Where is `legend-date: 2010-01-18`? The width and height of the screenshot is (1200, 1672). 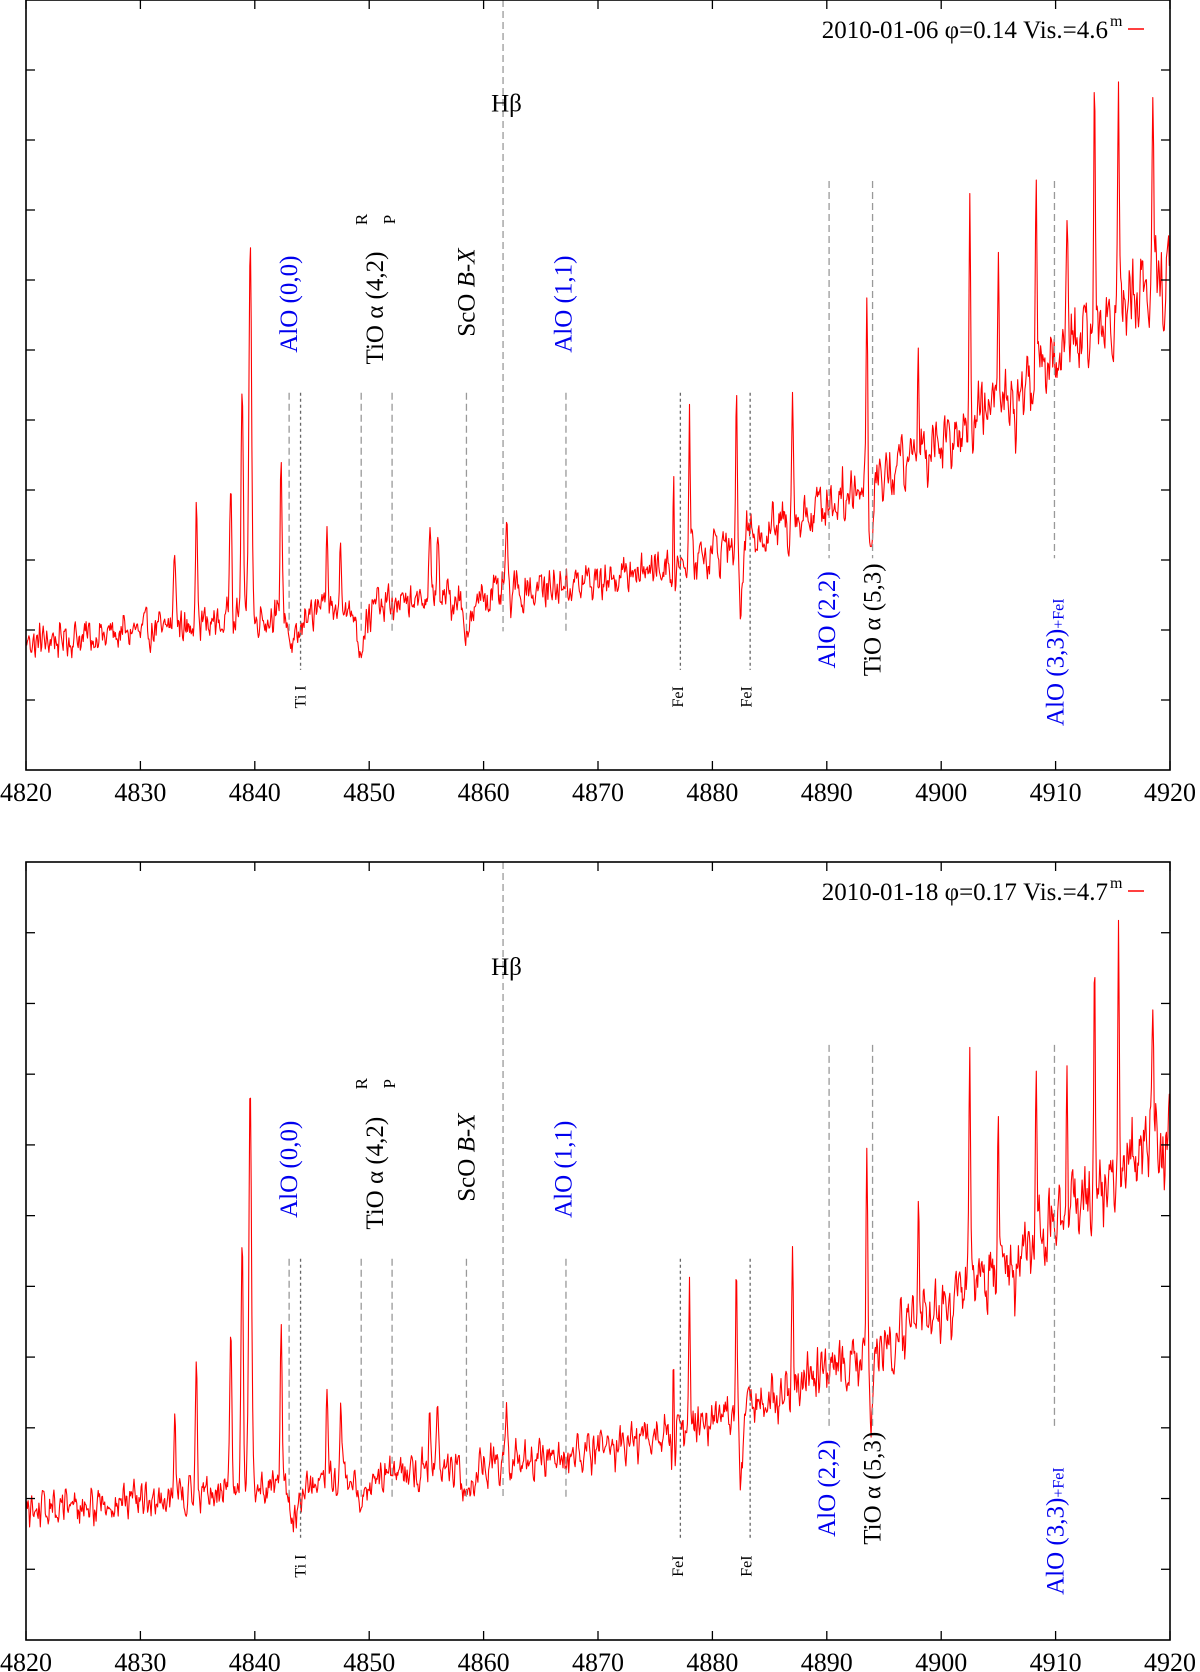
legend-date: 2010-01-18 is located at coordinates (883, 892).